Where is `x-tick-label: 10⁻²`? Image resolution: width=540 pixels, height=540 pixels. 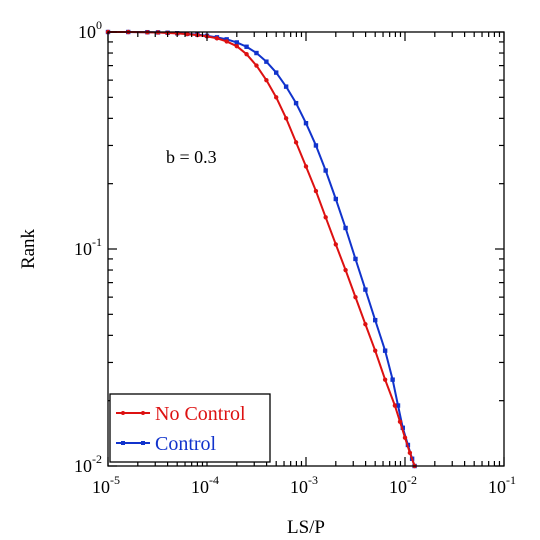
x-tick-label: 10⁻² is located at coordinates (403, 485).